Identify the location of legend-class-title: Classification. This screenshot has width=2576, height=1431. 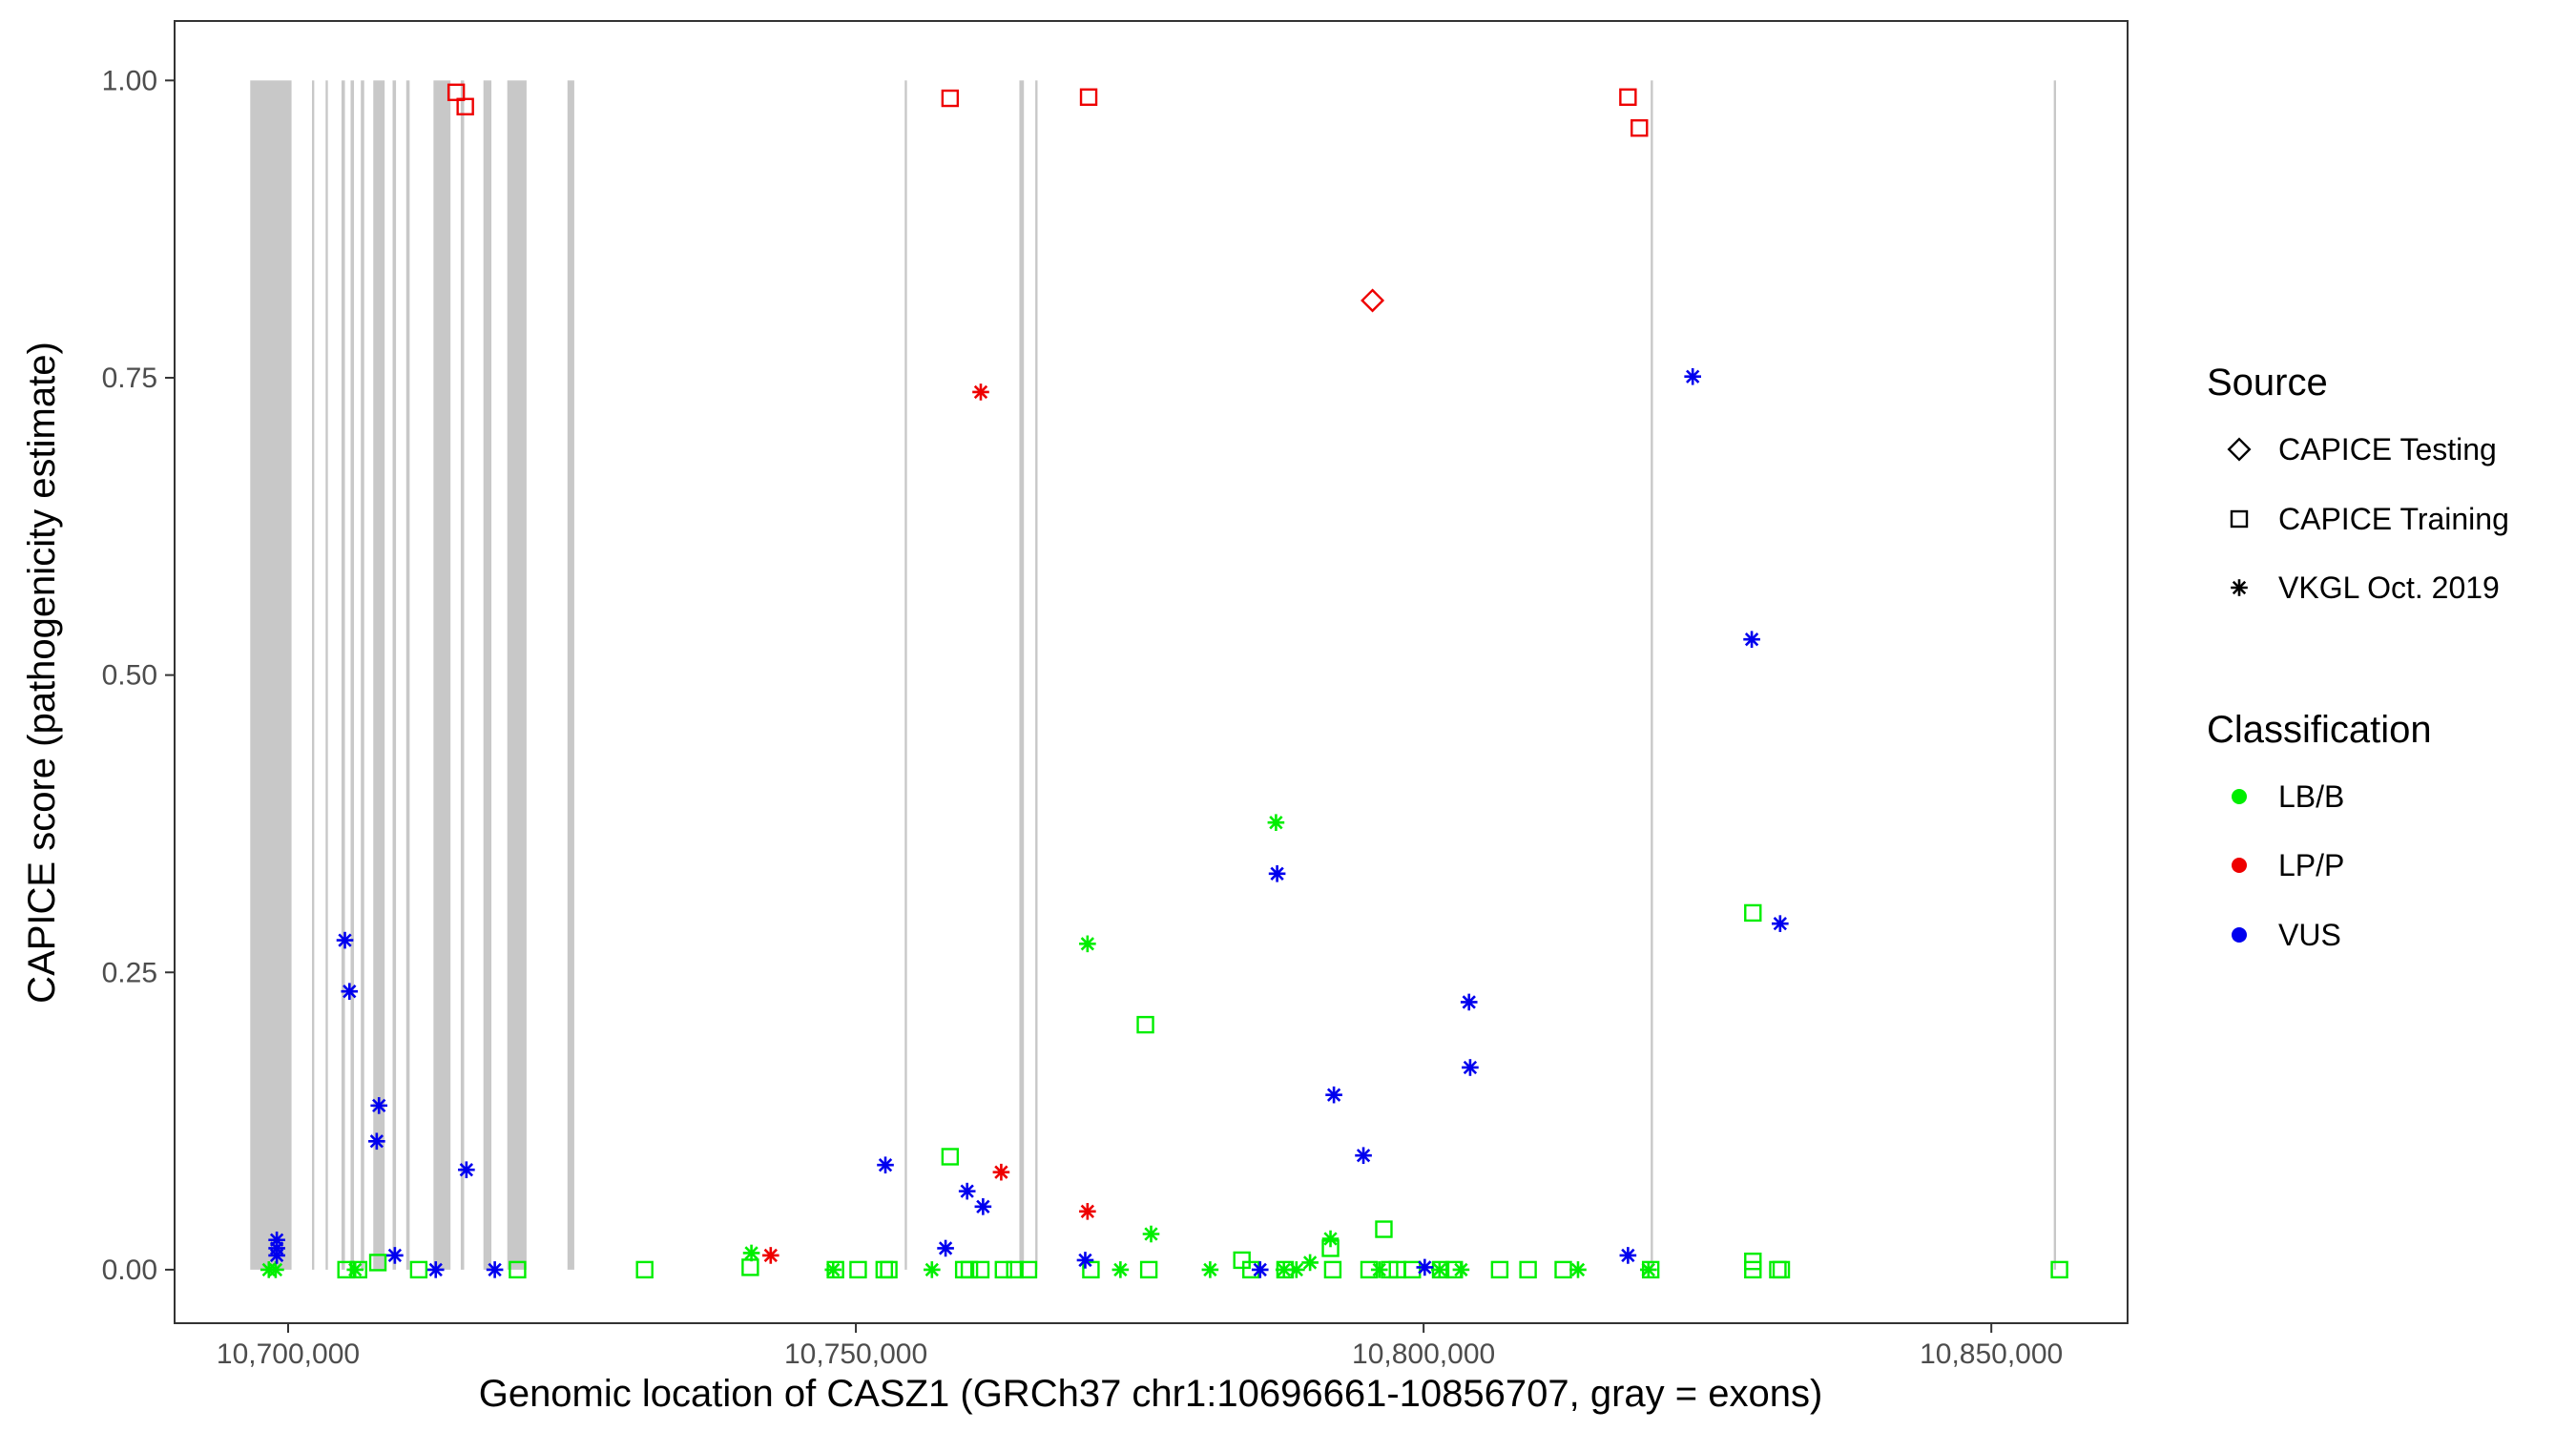
(2319, 730).